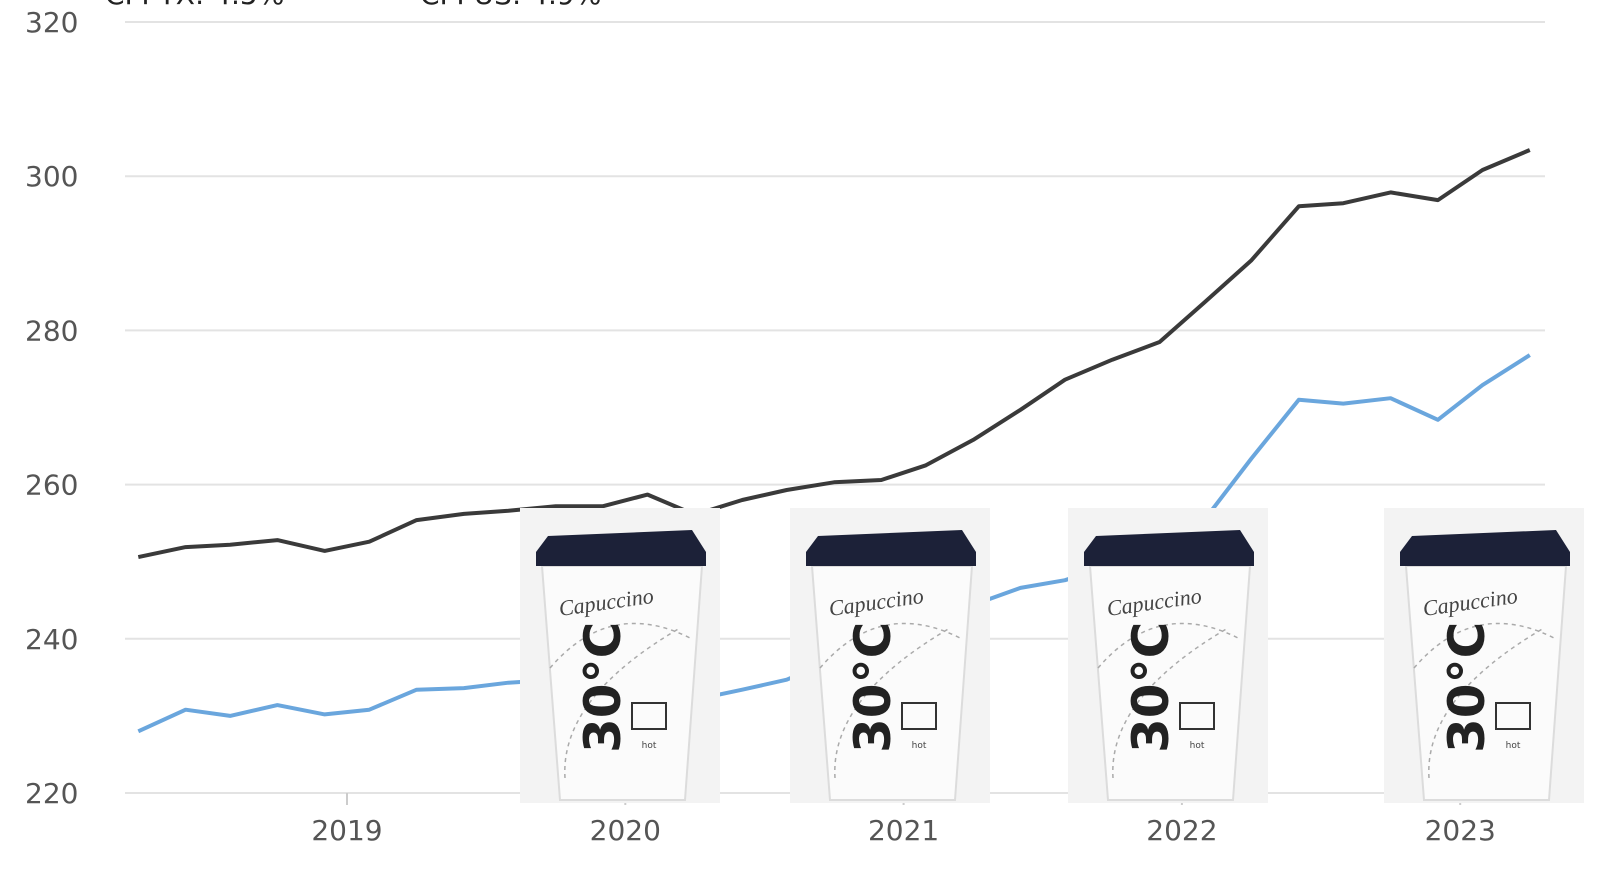 Image resolution: width=1615 pixels, height=869 pixels. Describe the element at coordinates (51, 176) in the screenshot. I see `y-tick-label: 300` at that location.